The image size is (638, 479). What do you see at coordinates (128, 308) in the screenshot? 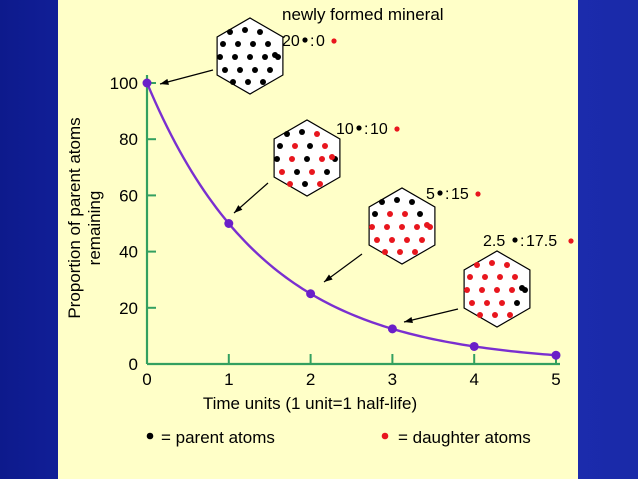
I see `y-tick-label: 20` at bounding box center [128, 308].